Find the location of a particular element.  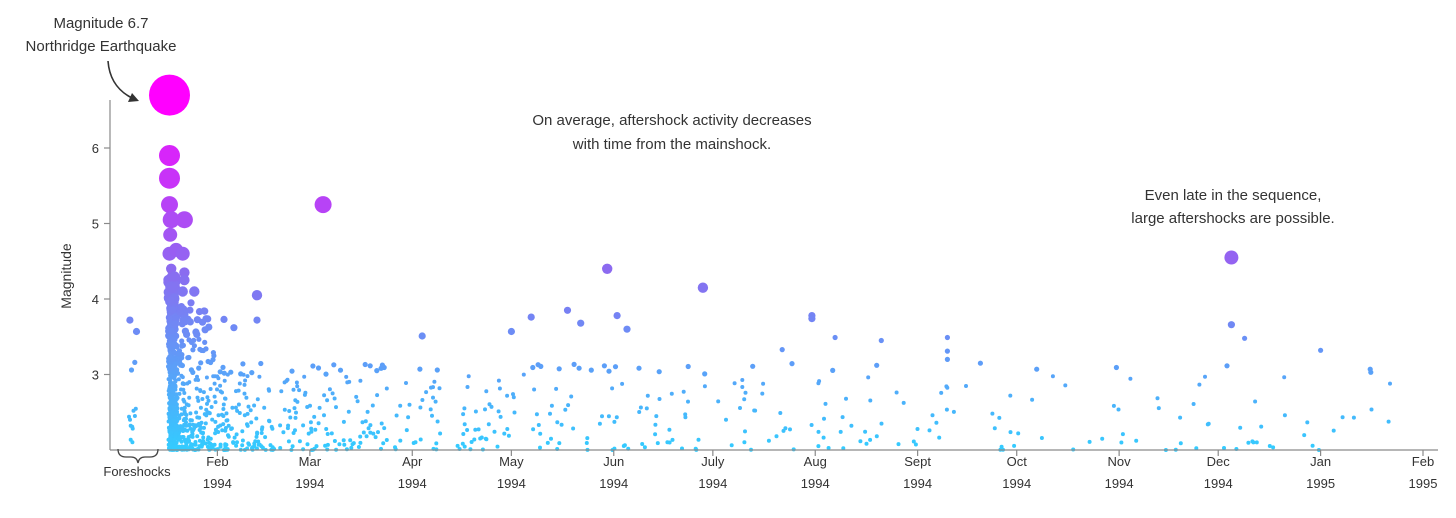

x-tick-month-label: Oct is located at coordinates (1017, 461).